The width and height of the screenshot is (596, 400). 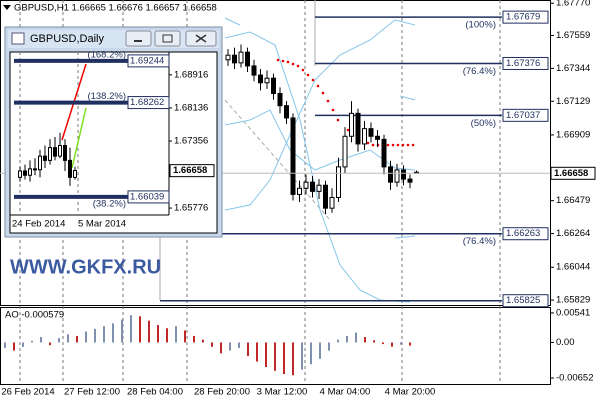 I want to click on minimize-button, so click(x=138, y=38).